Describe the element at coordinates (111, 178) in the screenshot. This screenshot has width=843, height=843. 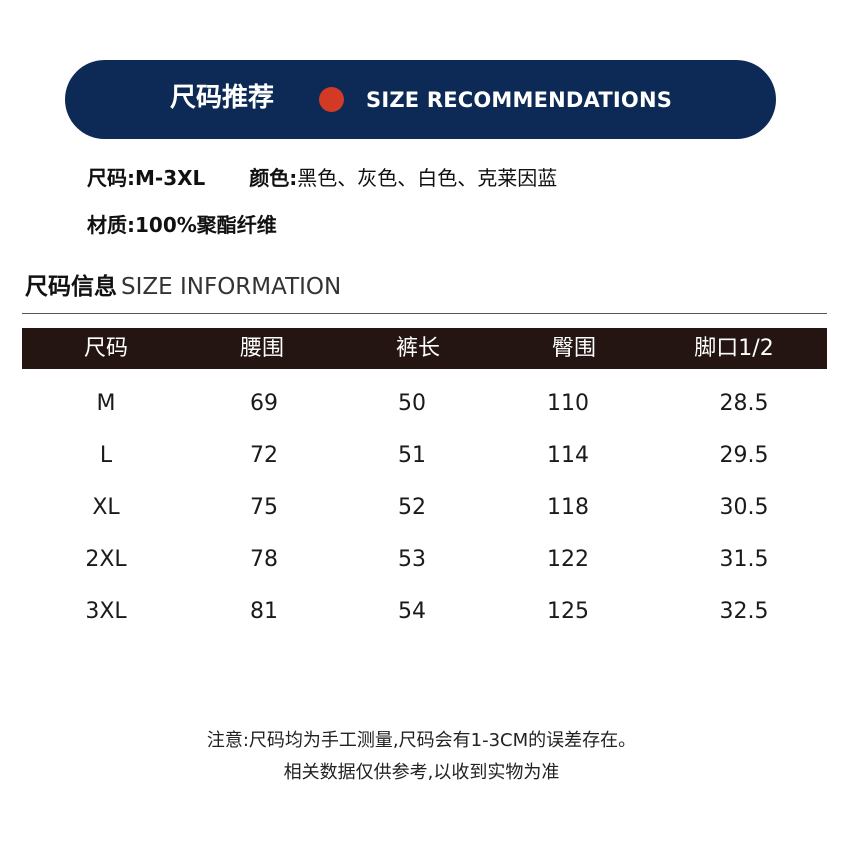
I see `size-label: 尺码:` at that location.